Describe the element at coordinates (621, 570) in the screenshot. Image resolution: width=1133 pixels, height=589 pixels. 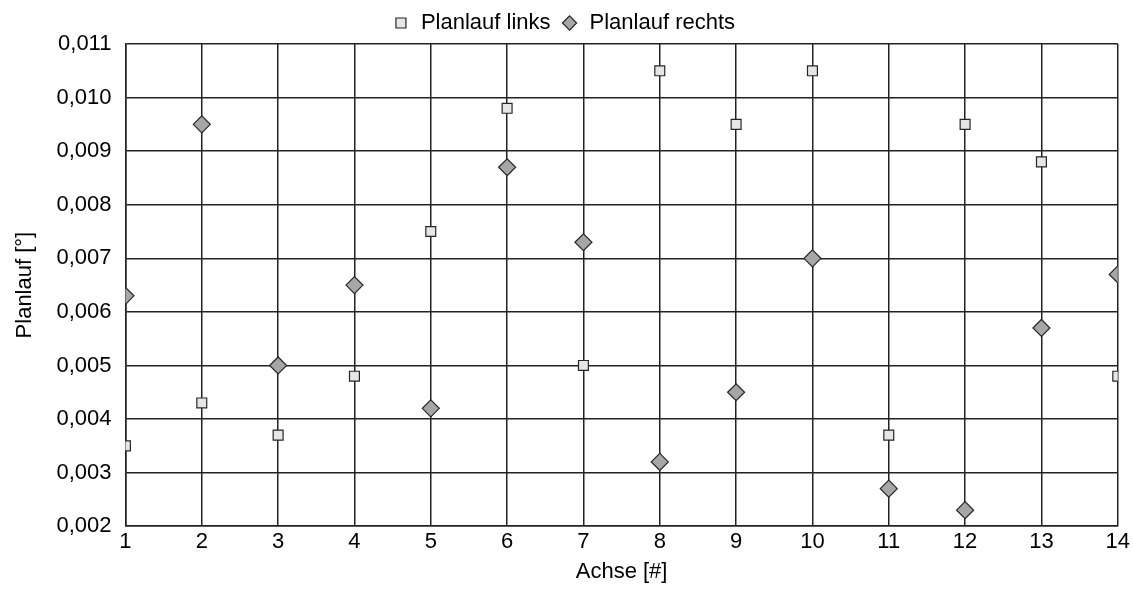
I see `x-axis-title: Achse [#]` at that location.